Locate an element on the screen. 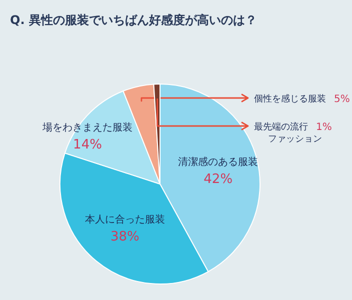 The image size is (352, 300). title: Q. 異性の服装でいちばん好感度が高いのは？ is located at coordinates (133, 20).